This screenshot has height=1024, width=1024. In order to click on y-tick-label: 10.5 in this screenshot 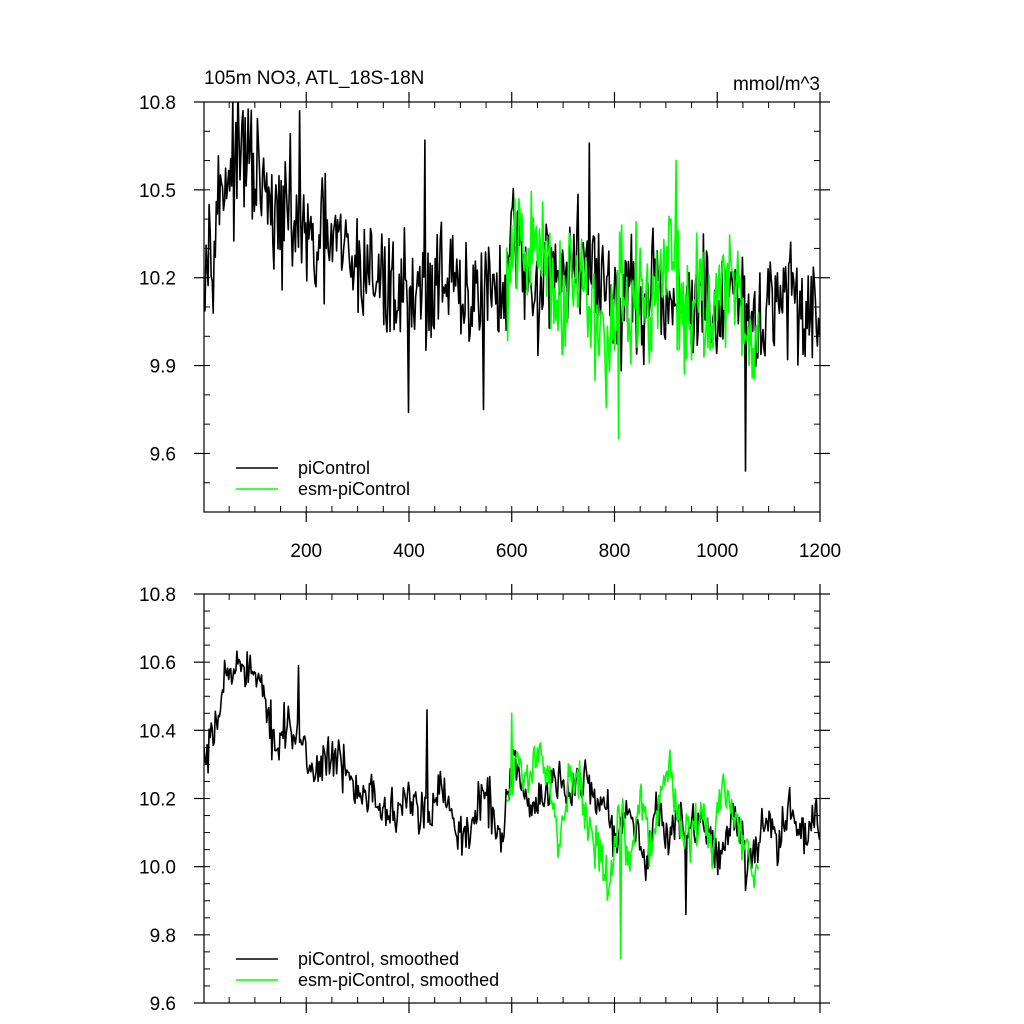, I will do `click(157, 191)`.